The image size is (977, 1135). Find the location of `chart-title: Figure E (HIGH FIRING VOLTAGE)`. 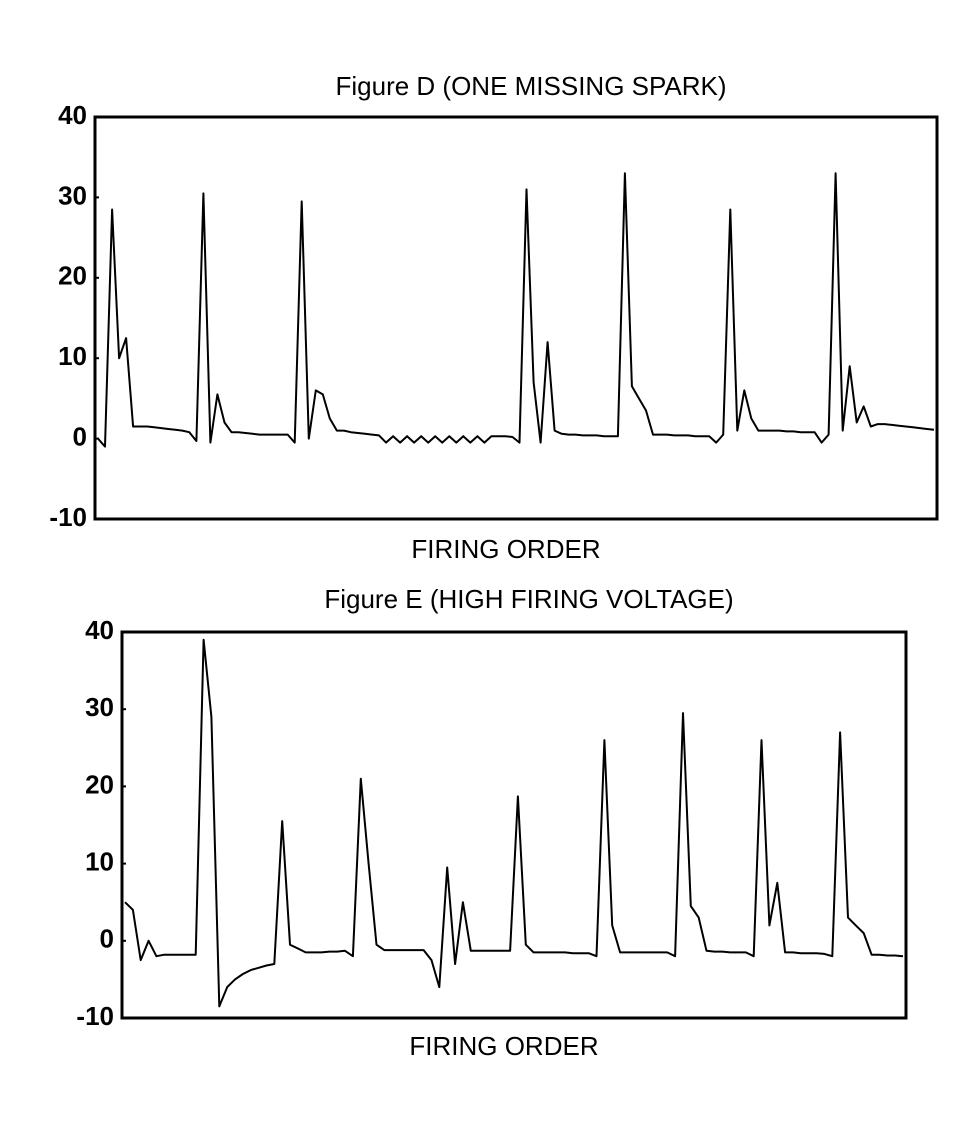

chart-title: Figure E (HIGH FIRING VOLTAGE) is located at coordinates (528, 599).